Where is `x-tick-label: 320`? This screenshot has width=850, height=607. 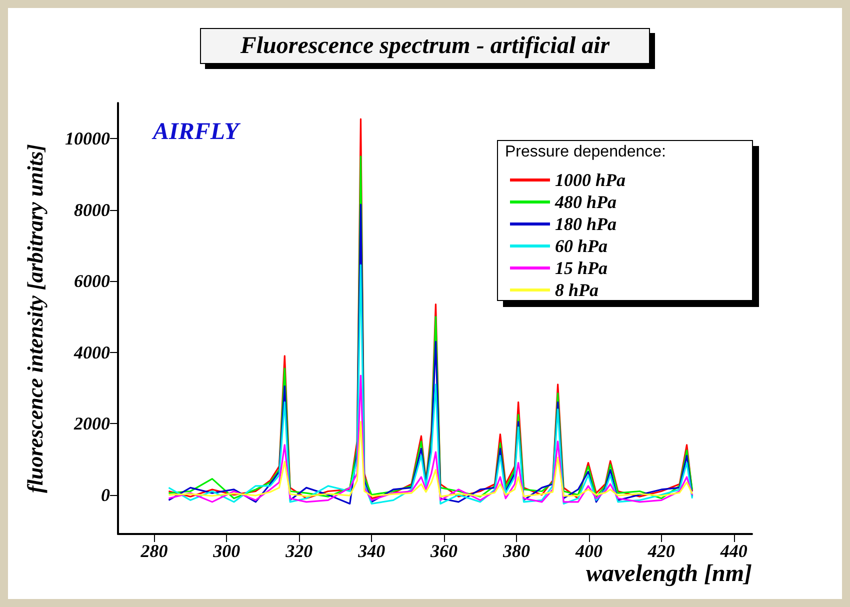
x-tick-label: 320 is located at coordinates (298, 551).